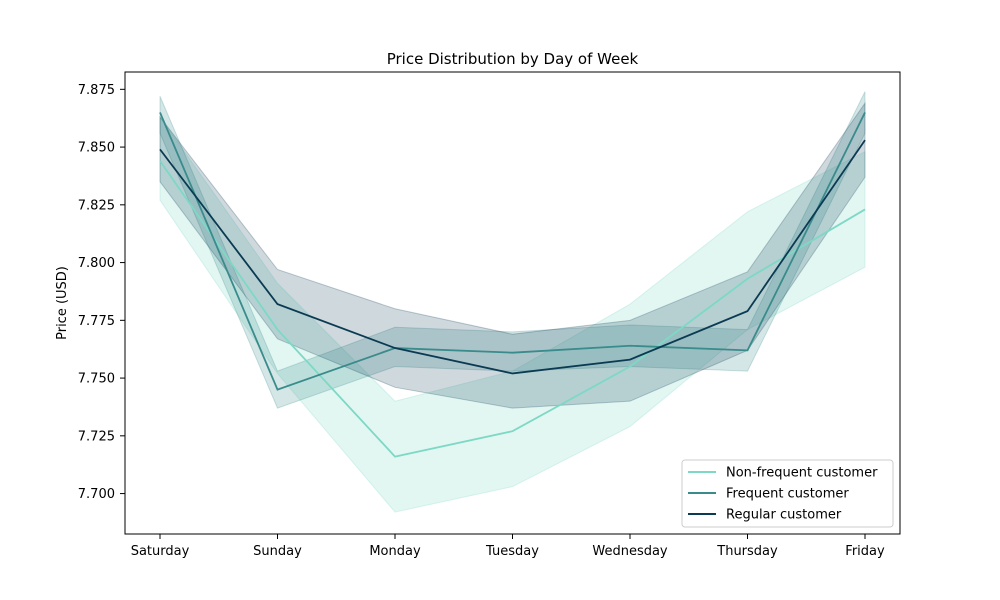  I want to click on y-tick-label: 7.700, so click(96, 494).